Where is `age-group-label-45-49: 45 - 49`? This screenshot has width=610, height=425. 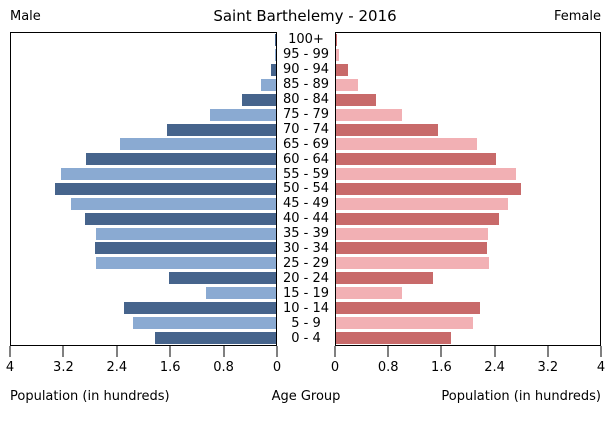 age-group-label-45-49: 45 - 49 is located at coordinates (306, 204).